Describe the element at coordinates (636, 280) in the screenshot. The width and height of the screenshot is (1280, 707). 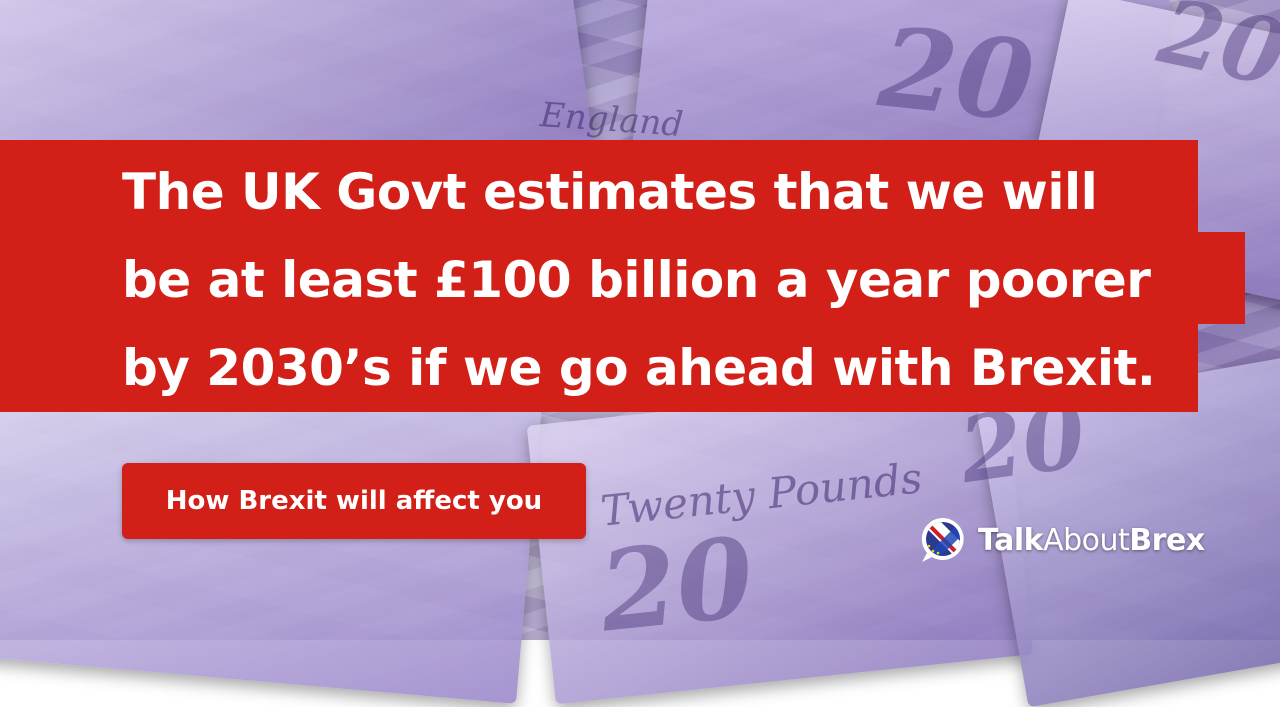
I see `headline-line: be at least £100 billion a year poorer` at that location.